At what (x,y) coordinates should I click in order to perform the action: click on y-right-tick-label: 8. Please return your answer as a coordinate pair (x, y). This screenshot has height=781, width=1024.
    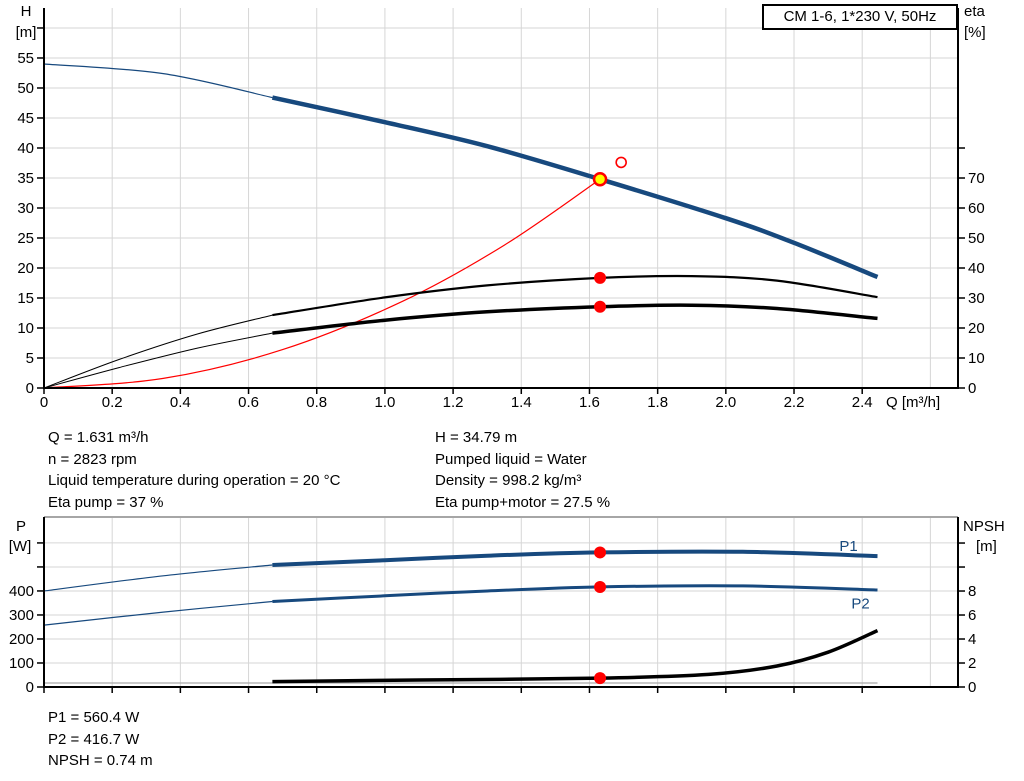
    Looking at the image, I should click on (972, 591).